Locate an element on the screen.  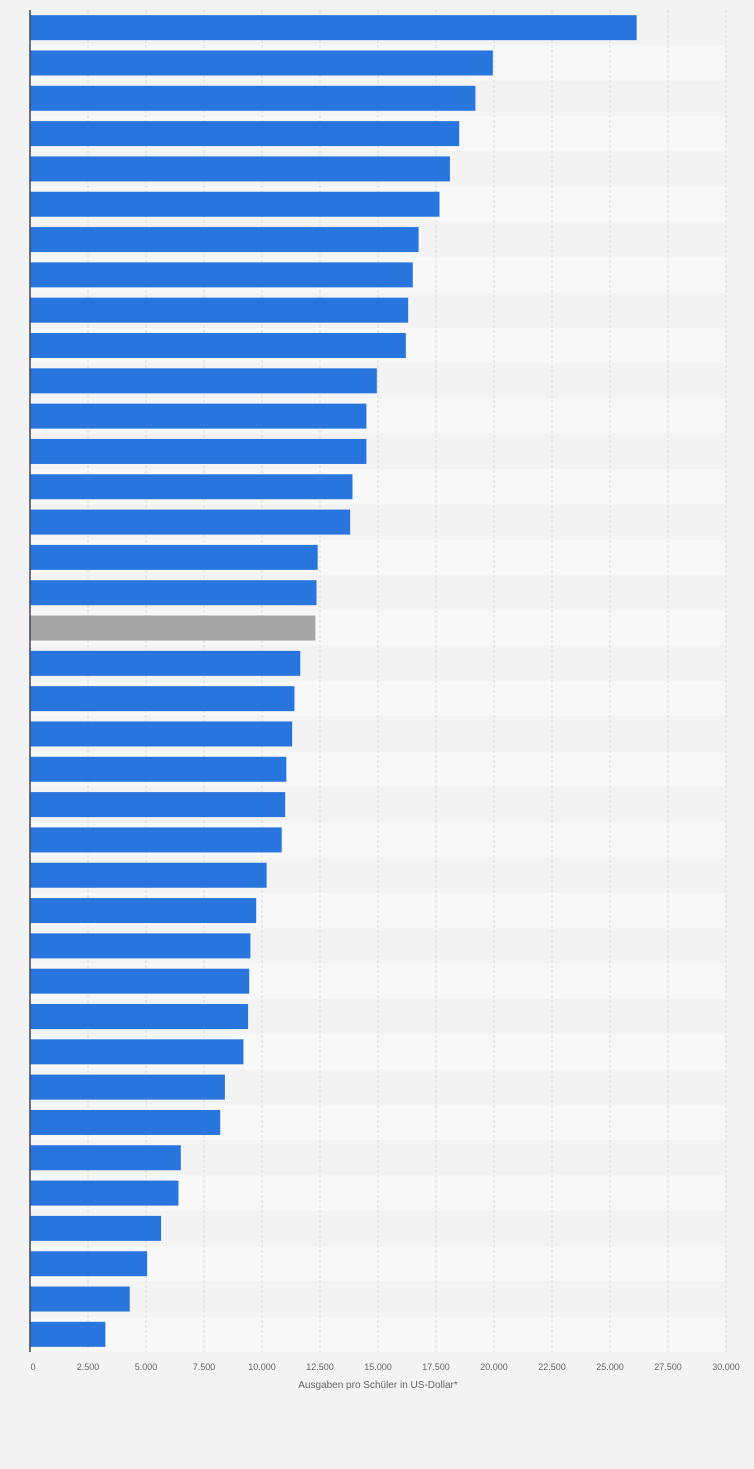
x-tick-label: 20.000 is located at coordinates (494, 1367).